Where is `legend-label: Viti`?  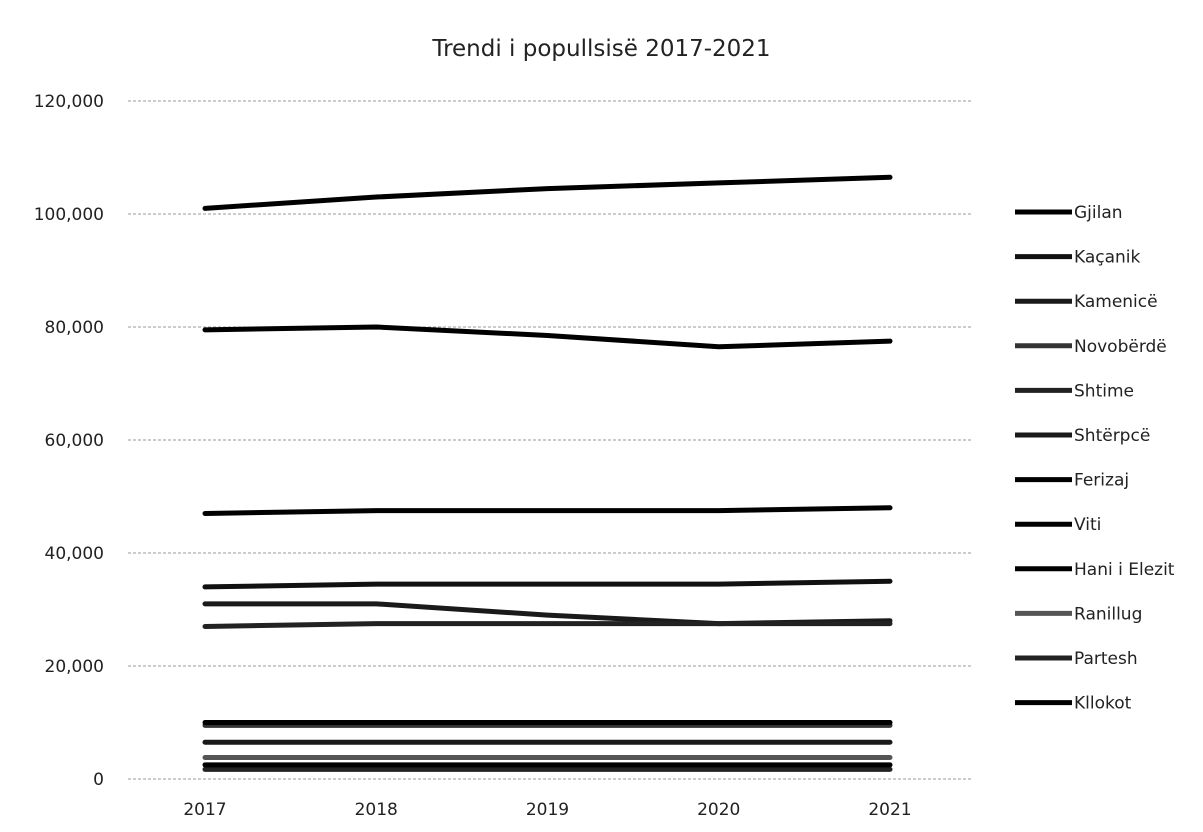
legend-label: Viti is located at coordinates (1087, 525).